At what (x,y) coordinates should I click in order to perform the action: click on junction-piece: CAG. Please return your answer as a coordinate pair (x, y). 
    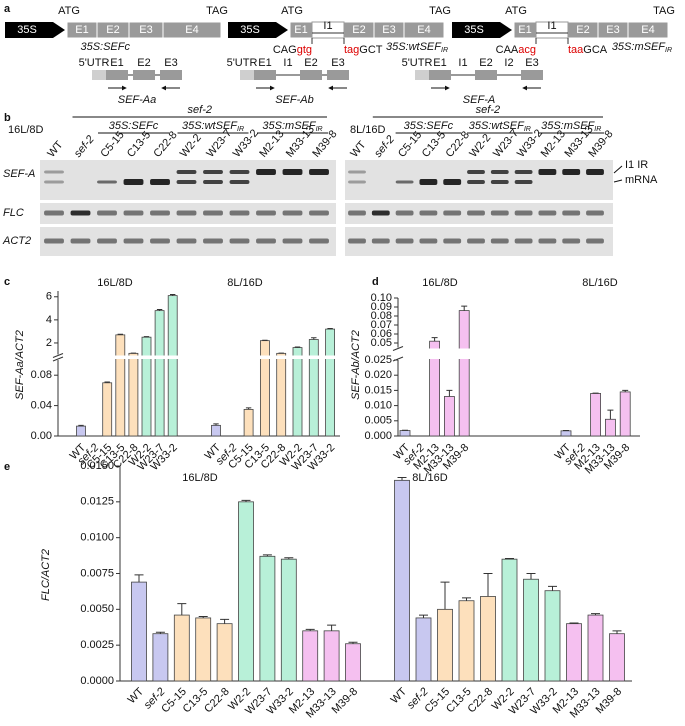
    Looking at the image, I should click on (285, 50).